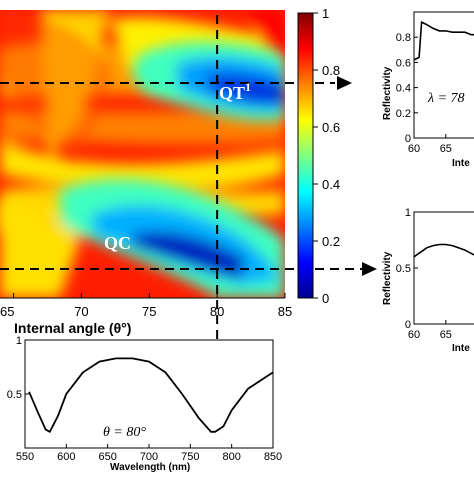 This screenshot has width=474, height=479. Describe the element at coordinates (443, 40) in the screenshot. I see `right-top-series-line` at that location.